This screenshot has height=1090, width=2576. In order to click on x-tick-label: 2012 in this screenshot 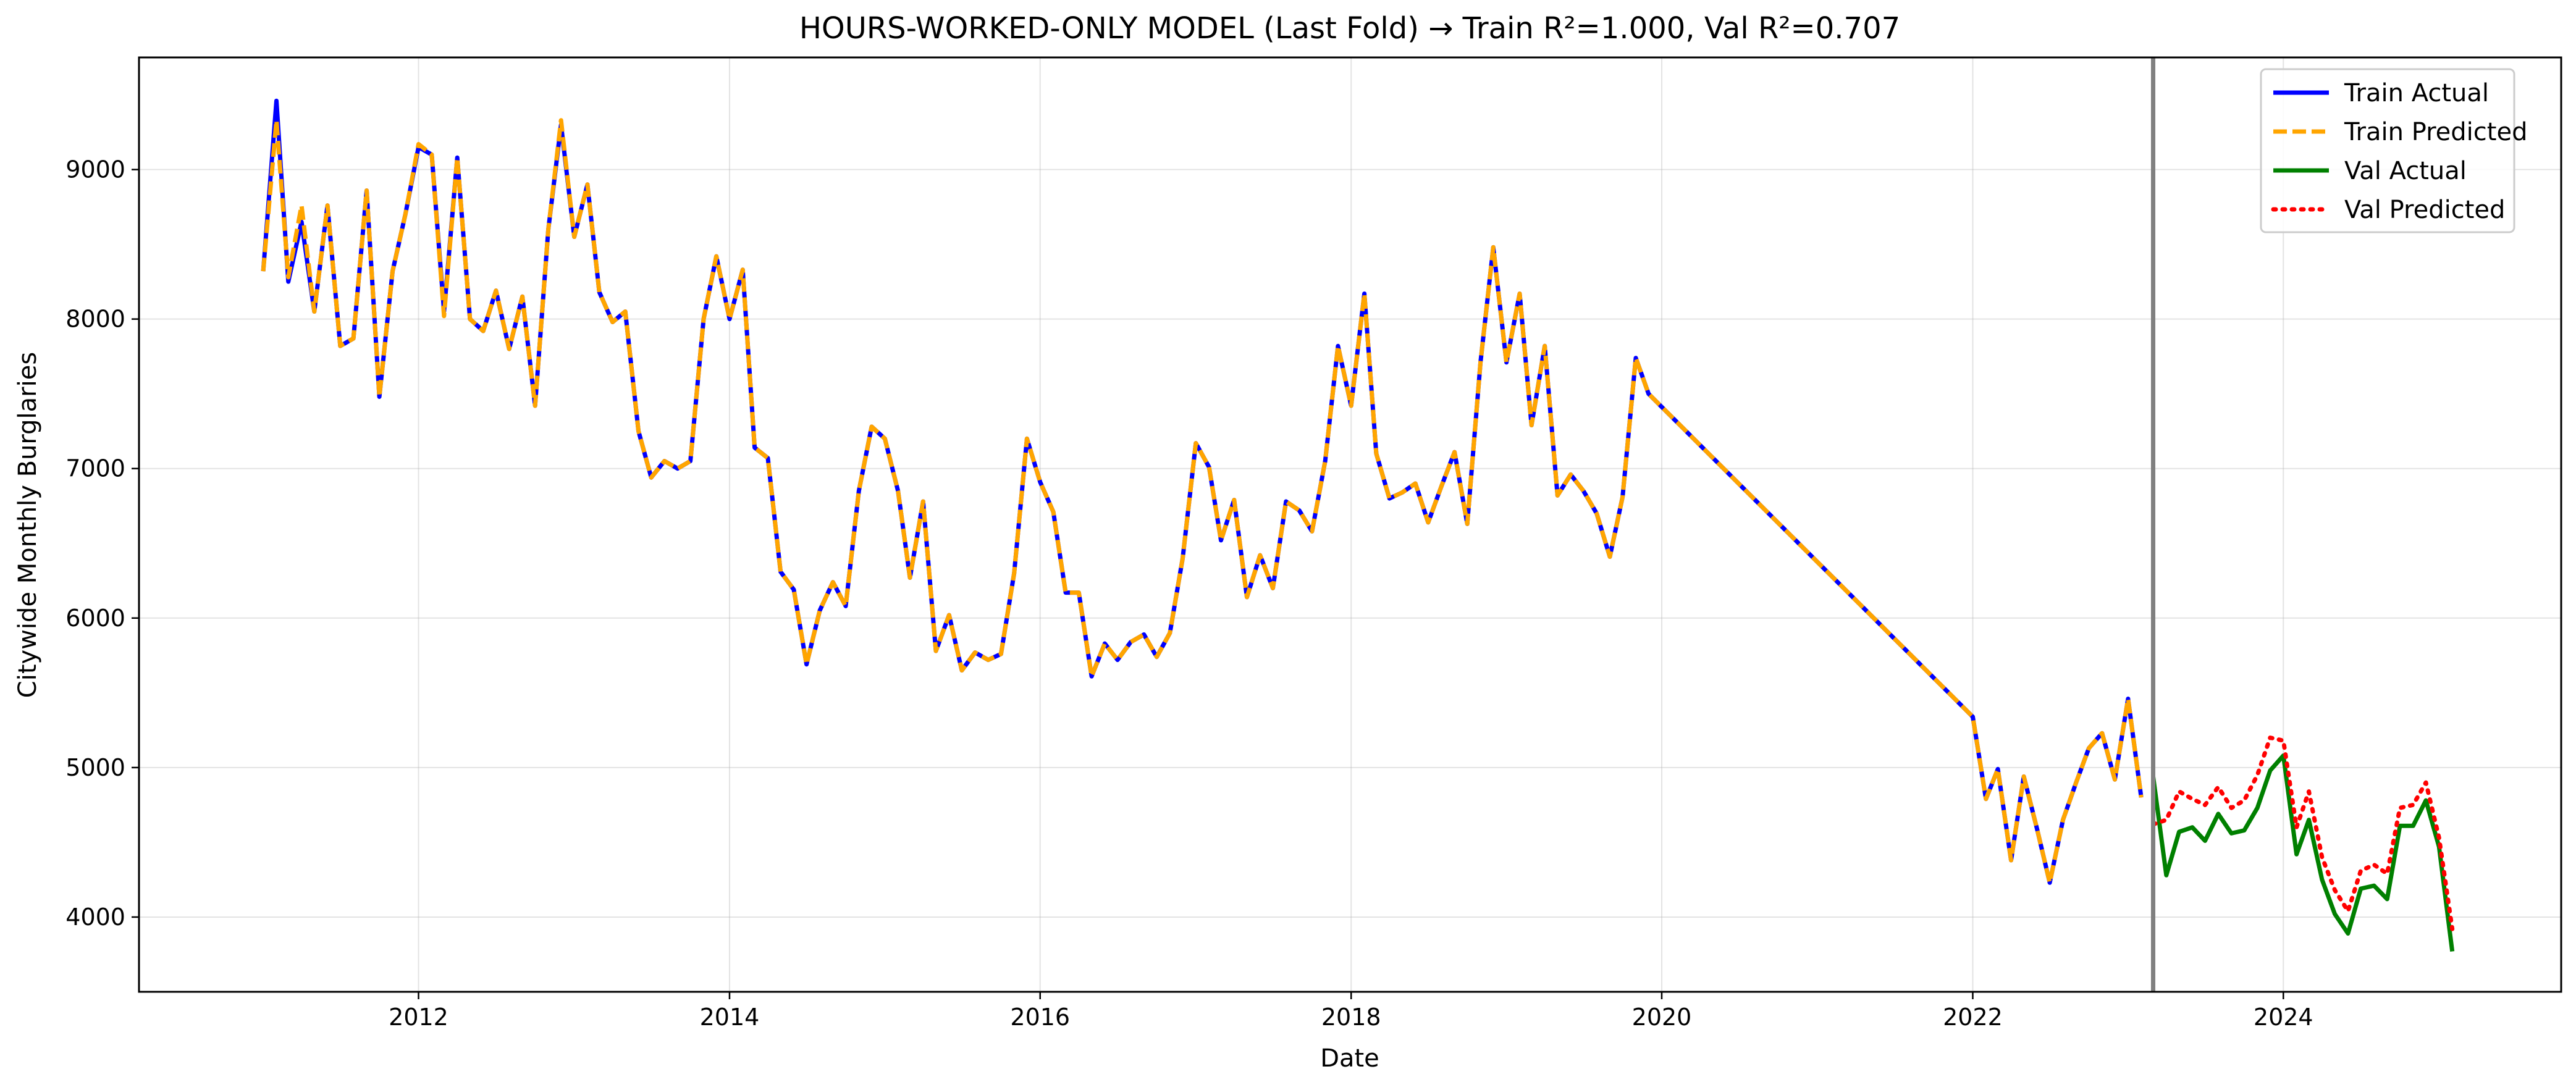, I will do `click(418, 1017)`.